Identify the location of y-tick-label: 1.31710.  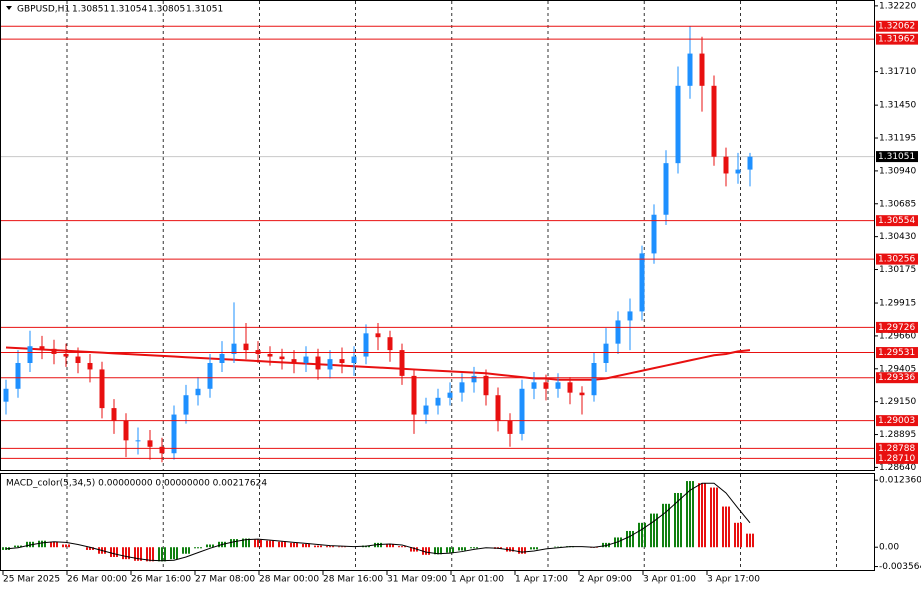
(897, 72).